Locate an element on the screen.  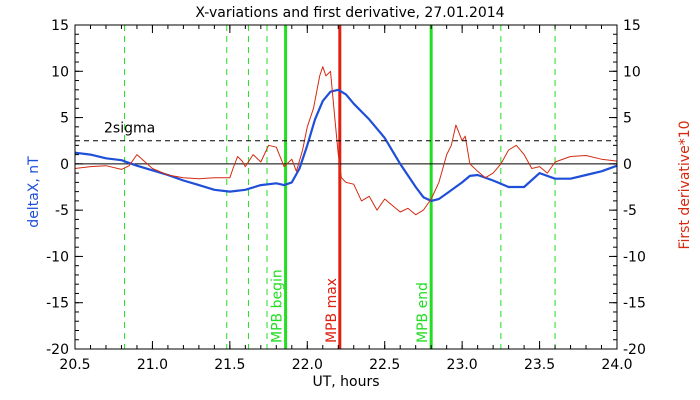
threshold-group: 2sigma is located at coordinates (346, 131).